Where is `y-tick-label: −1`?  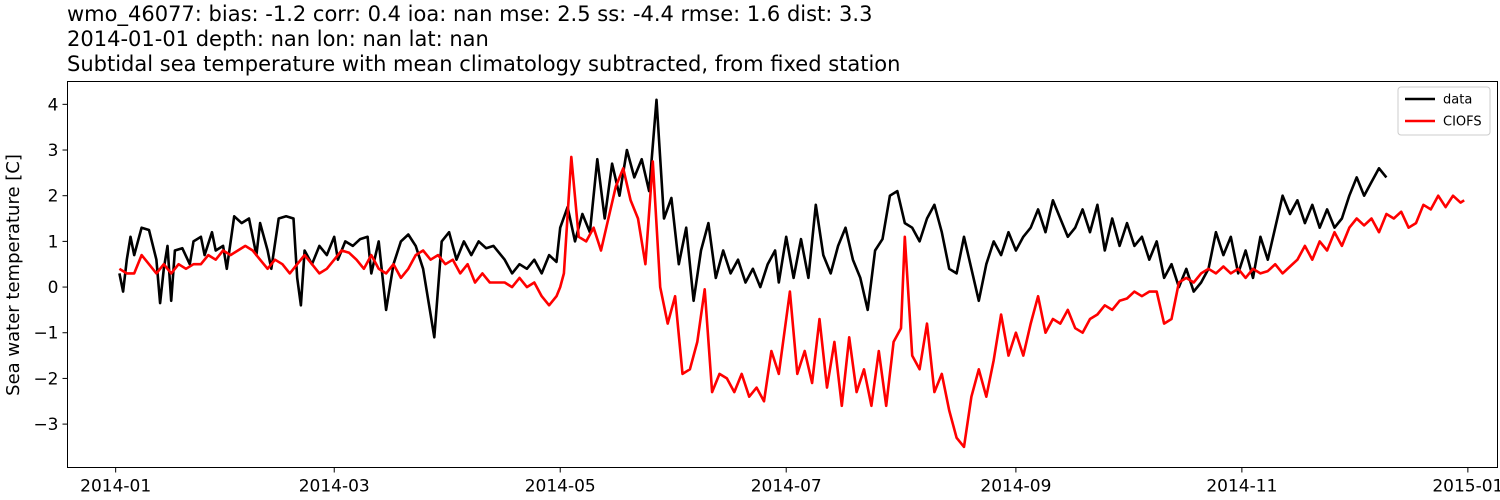
y-tick-label: −1 is located at coordinates (45, 334).